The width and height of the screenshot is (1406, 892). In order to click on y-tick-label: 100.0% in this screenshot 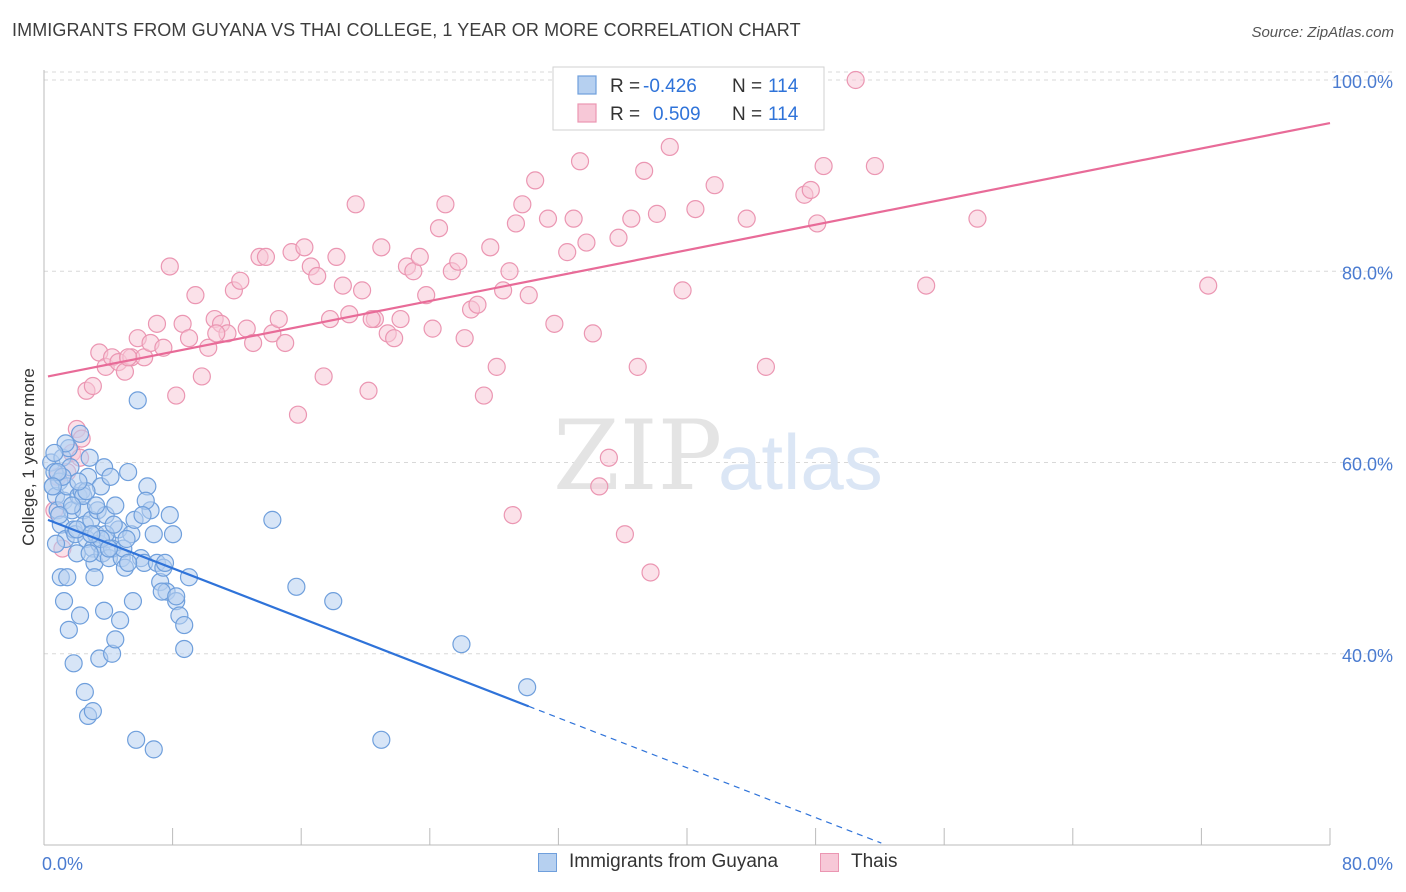, I will do `click(1362, 82)`.